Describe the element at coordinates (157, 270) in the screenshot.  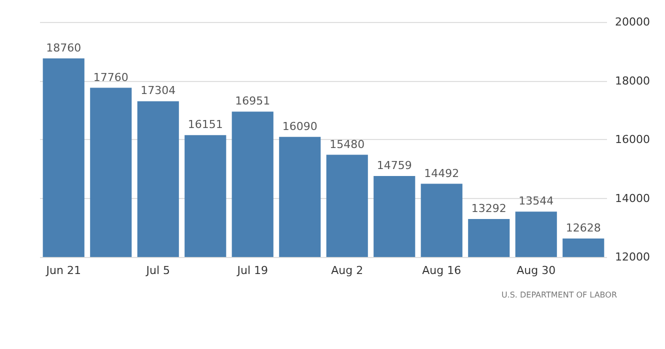
I see `x-tick-label: Jul 5` at that location.